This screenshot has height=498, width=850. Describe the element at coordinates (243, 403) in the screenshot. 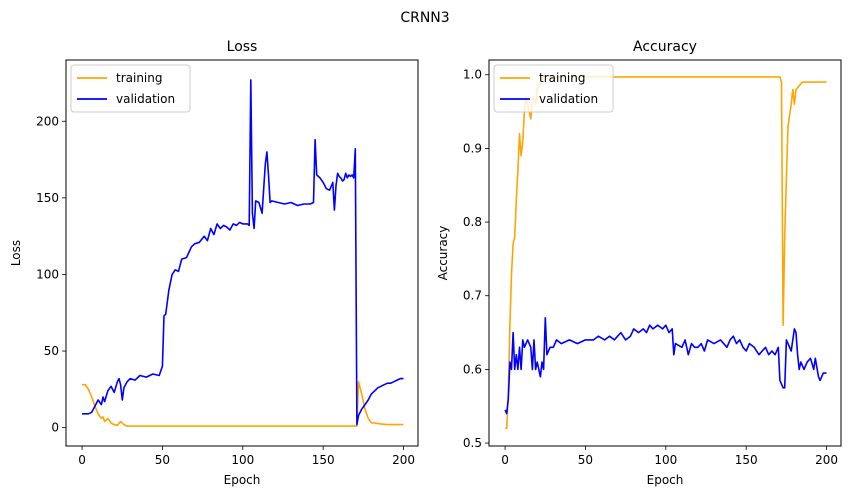

I see `loss-training-line` at that location.